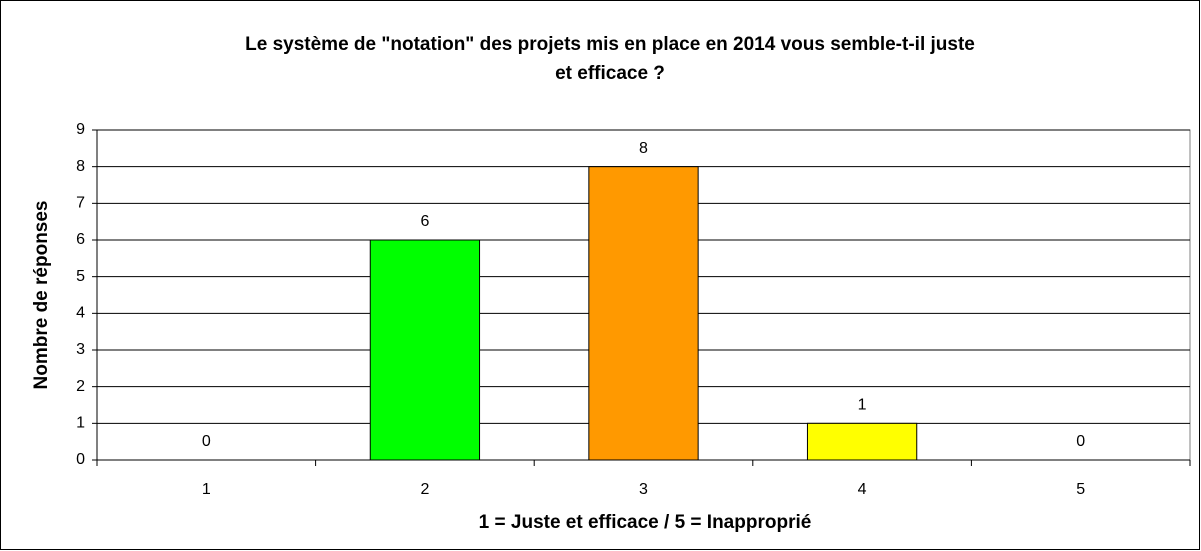 This screenshot has width=1201, height=551. Describe the element at coordinates (80, 166) in the screenshot. I see `y-tick-label: 8` at that location.